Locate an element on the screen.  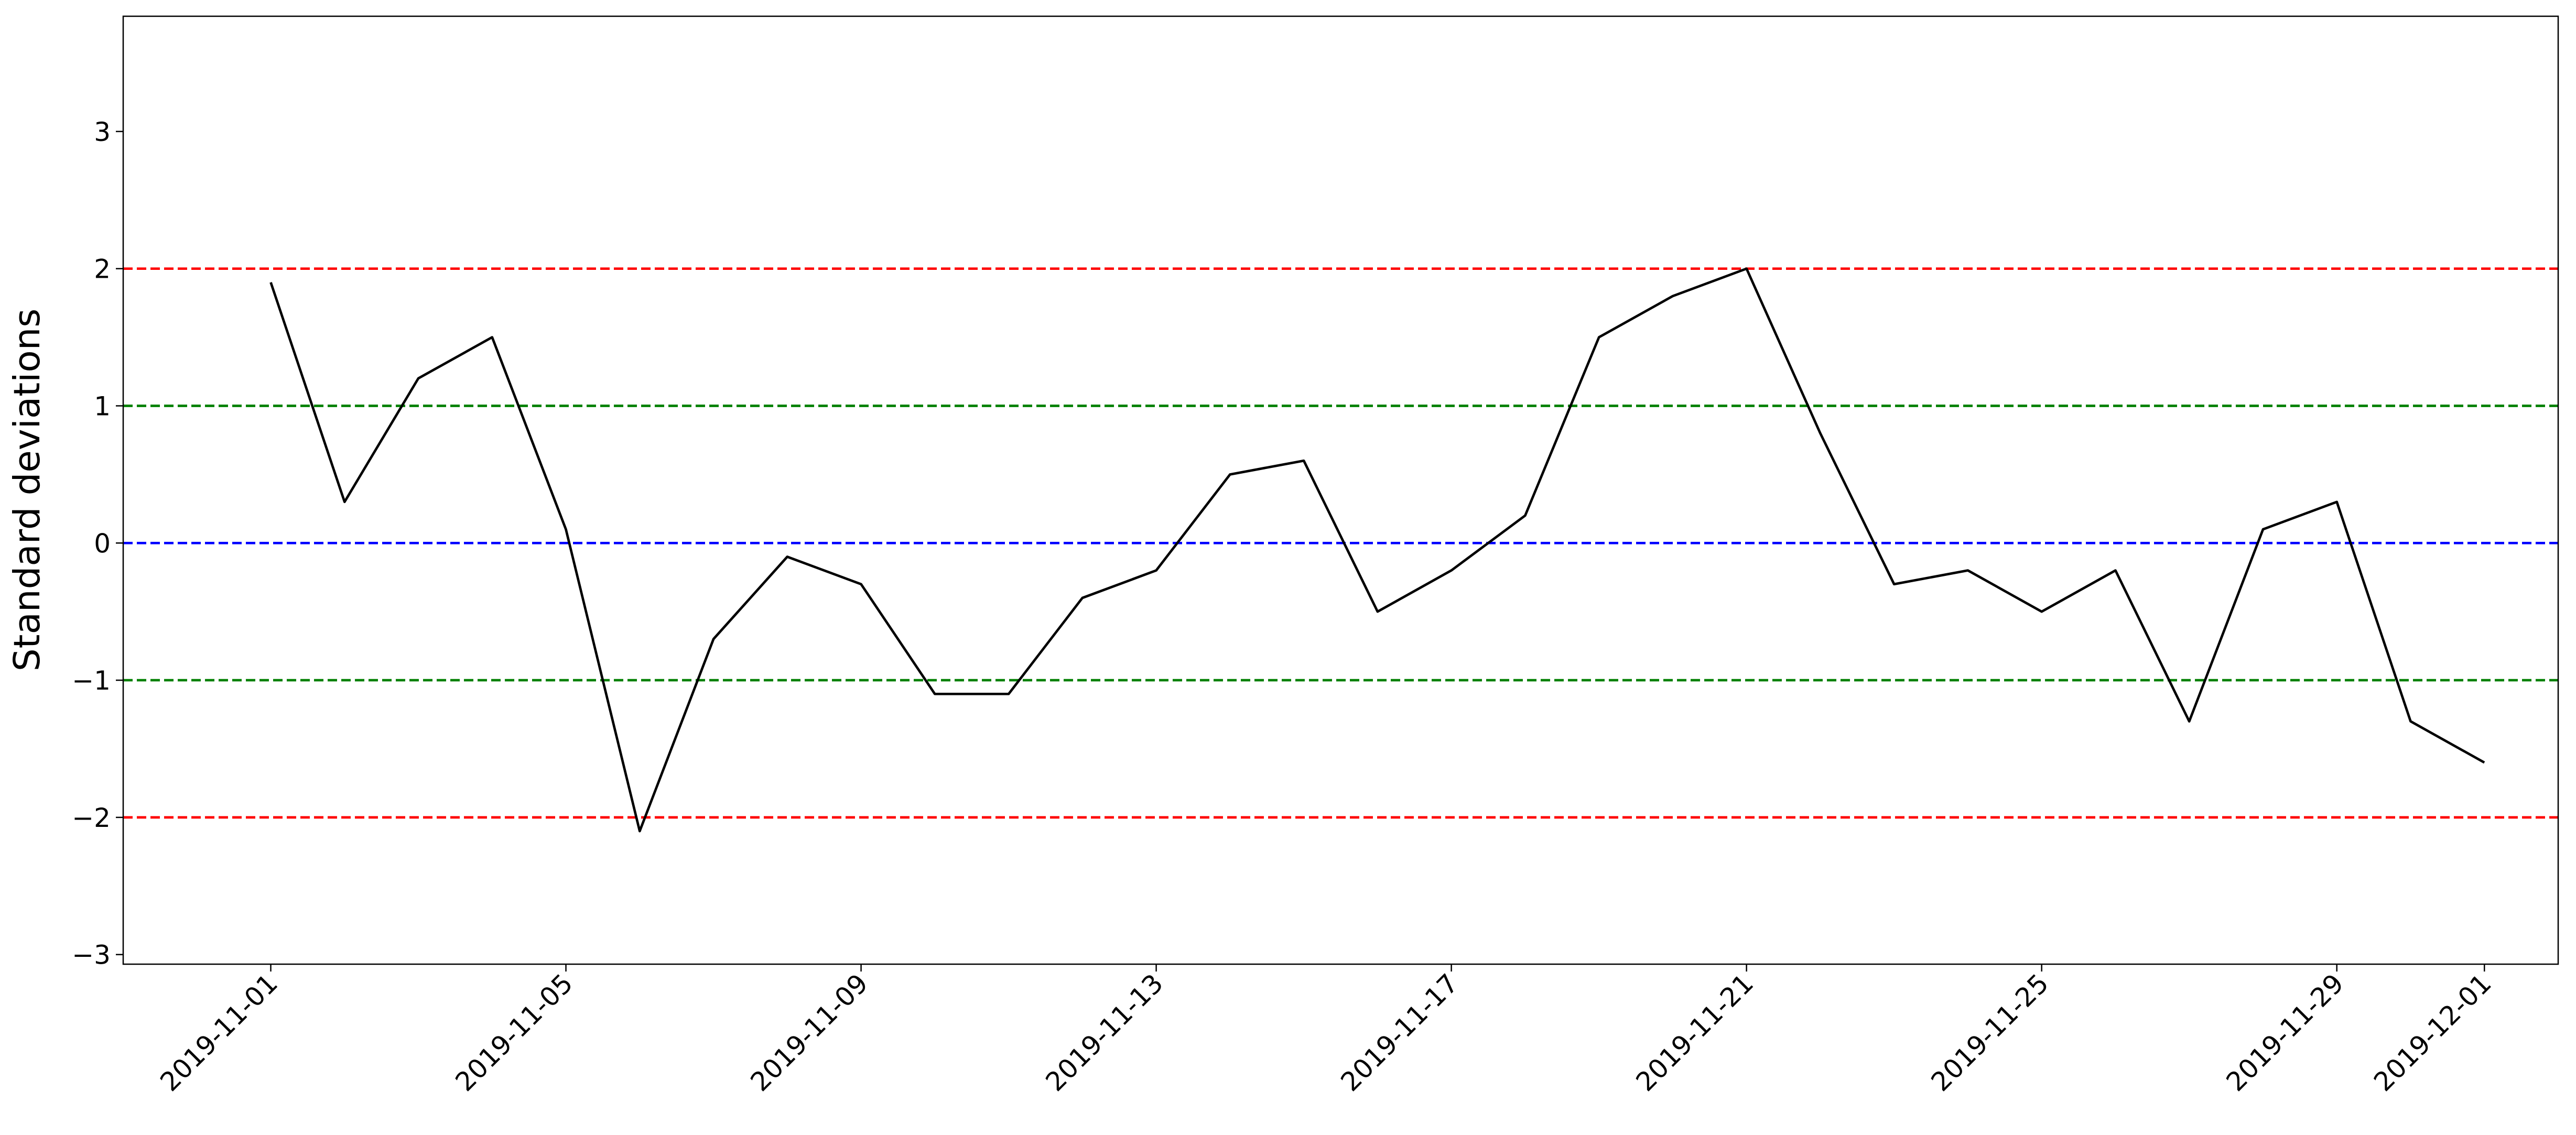
x-tick-label: 2019-12-01 is located at coordinates (2432, 1032).